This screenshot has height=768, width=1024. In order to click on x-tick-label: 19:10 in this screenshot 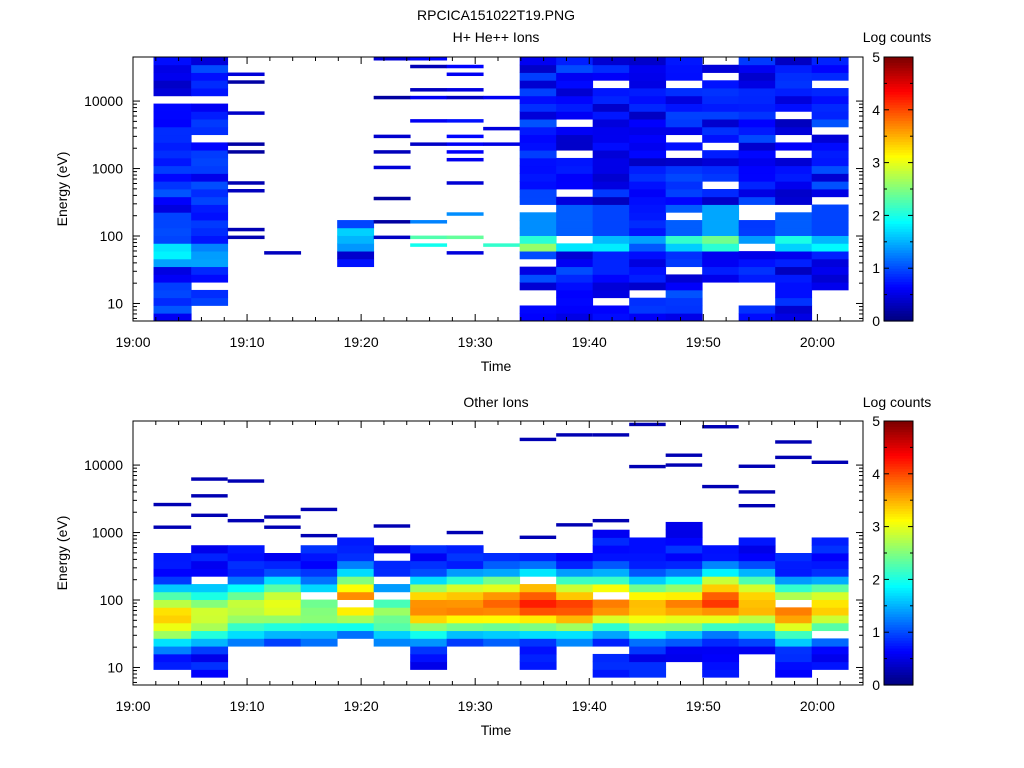, I will do `click(247, 706)`.